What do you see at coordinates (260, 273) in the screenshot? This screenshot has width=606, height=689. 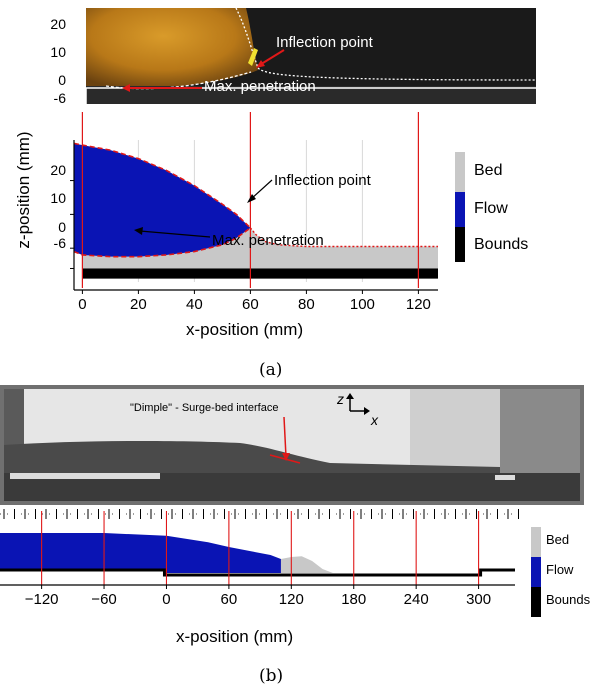 I see `bounds-bar` at bounding box center [260, 273].